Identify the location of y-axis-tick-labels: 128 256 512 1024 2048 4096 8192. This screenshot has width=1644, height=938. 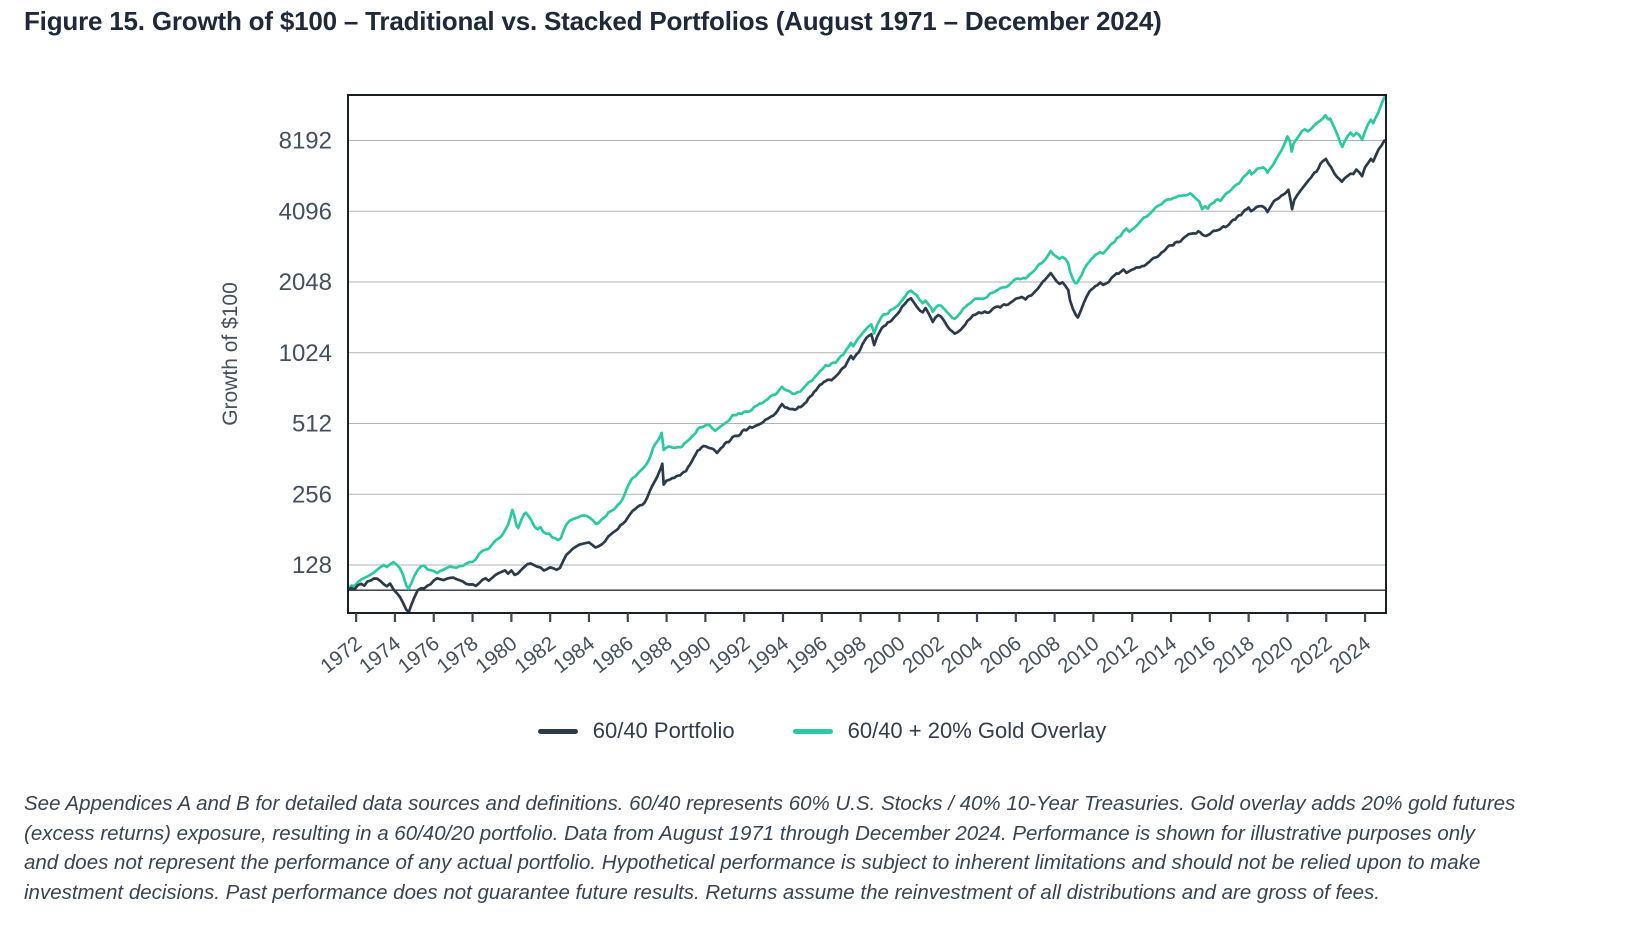
(305, 353).